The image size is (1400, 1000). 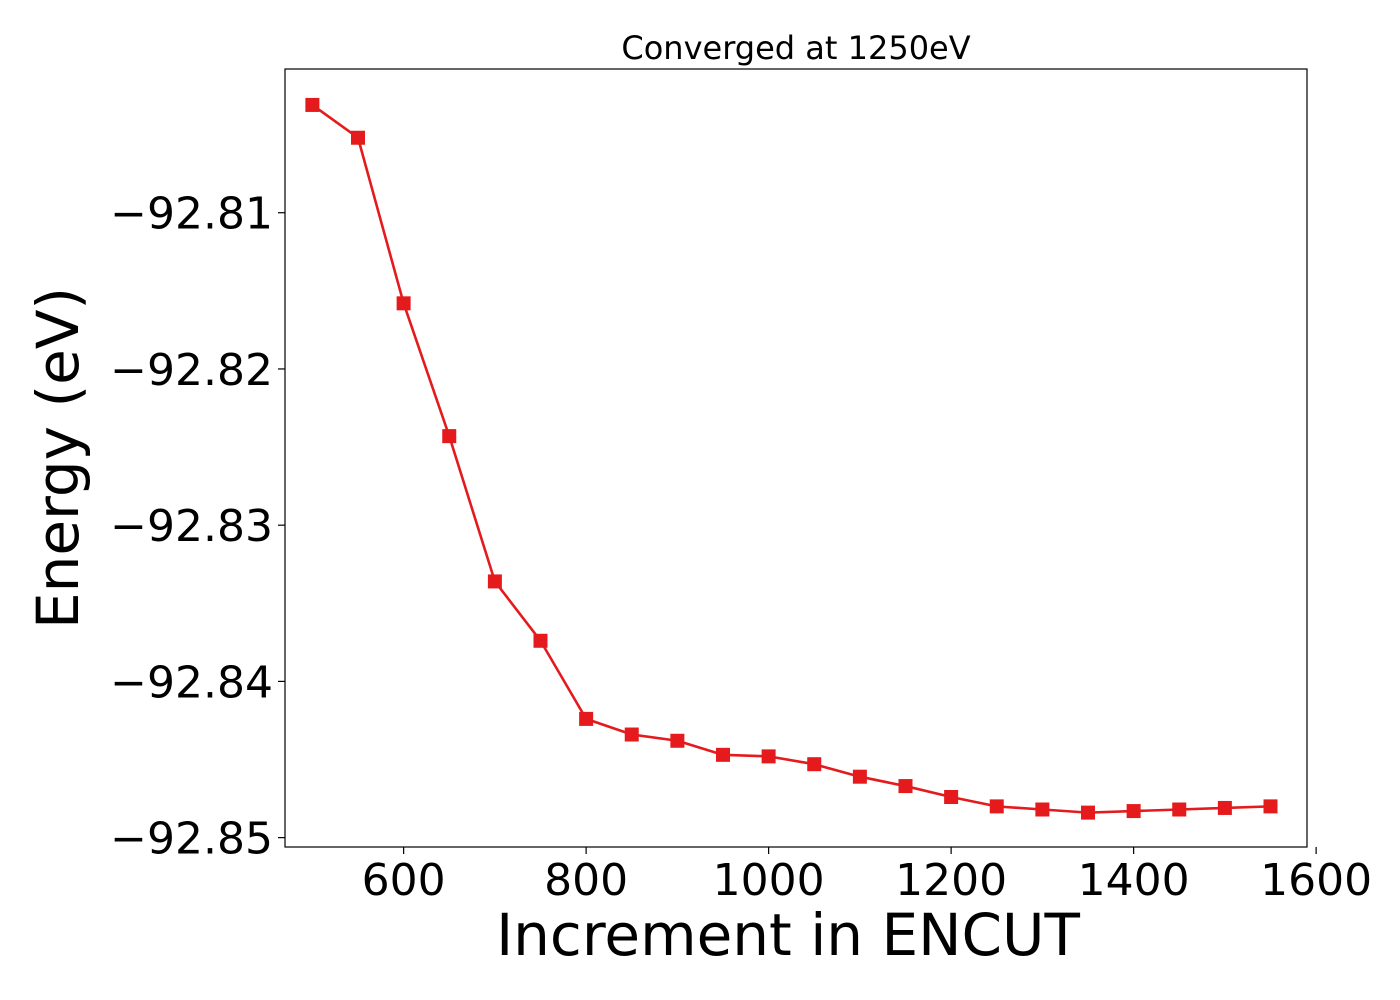 I want to click on y-axis-label: Energy (eV), so click(x=58, y=458).